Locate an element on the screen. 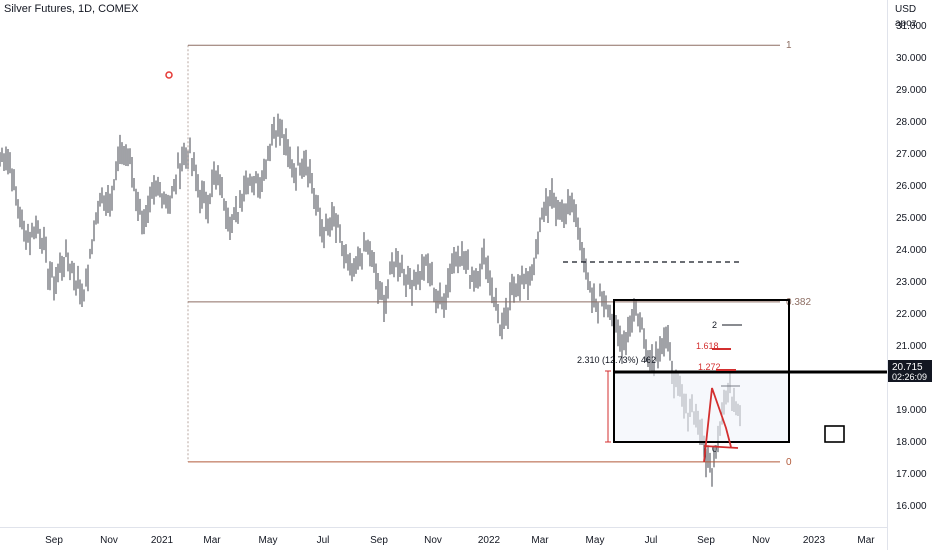 The image size is (932, 550). x-tick-label: 2023 is located at coordinates (814, 540).